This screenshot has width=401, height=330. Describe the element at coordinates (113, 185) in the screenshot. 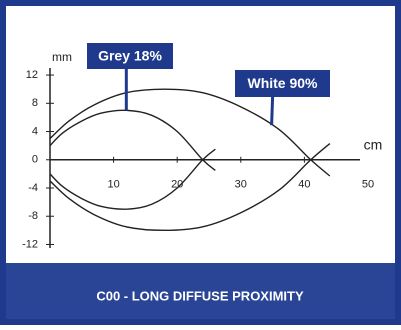

I see `x-tick-label: 10` at that location.